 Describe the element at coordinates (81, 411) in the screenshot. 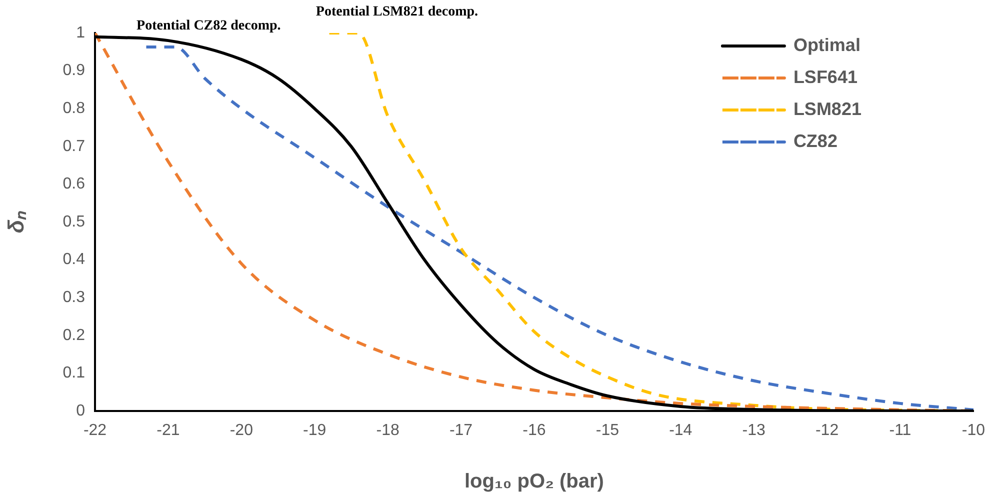

I see `y-tick-label: 0` at that location.